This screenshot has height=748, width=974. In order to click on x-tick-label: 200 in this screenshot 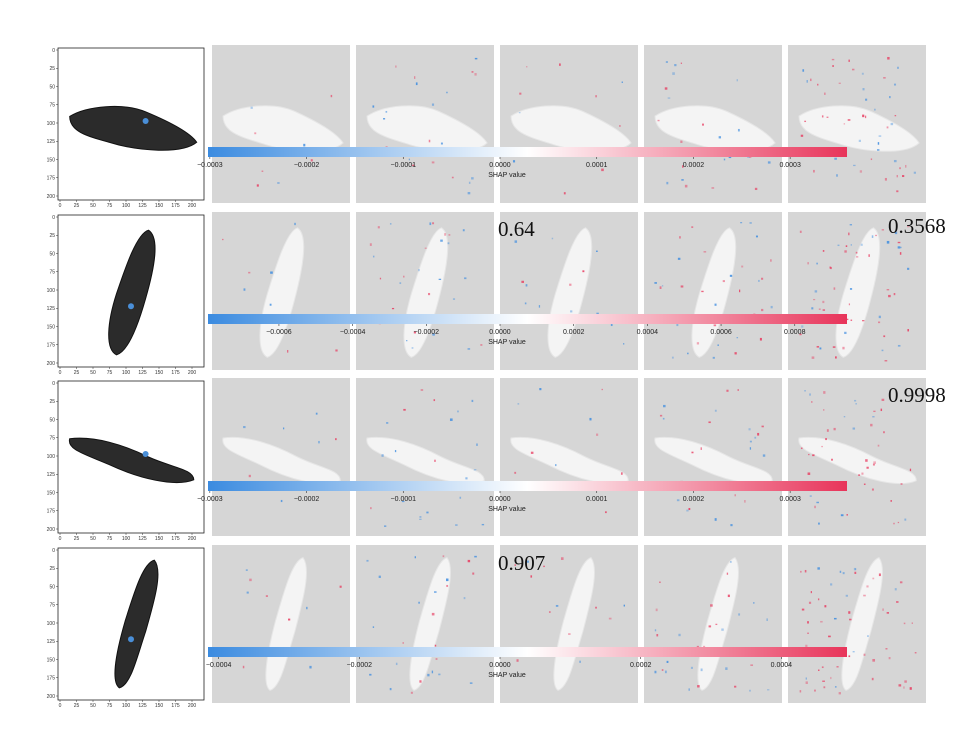, I will do `click(192, 373)`.